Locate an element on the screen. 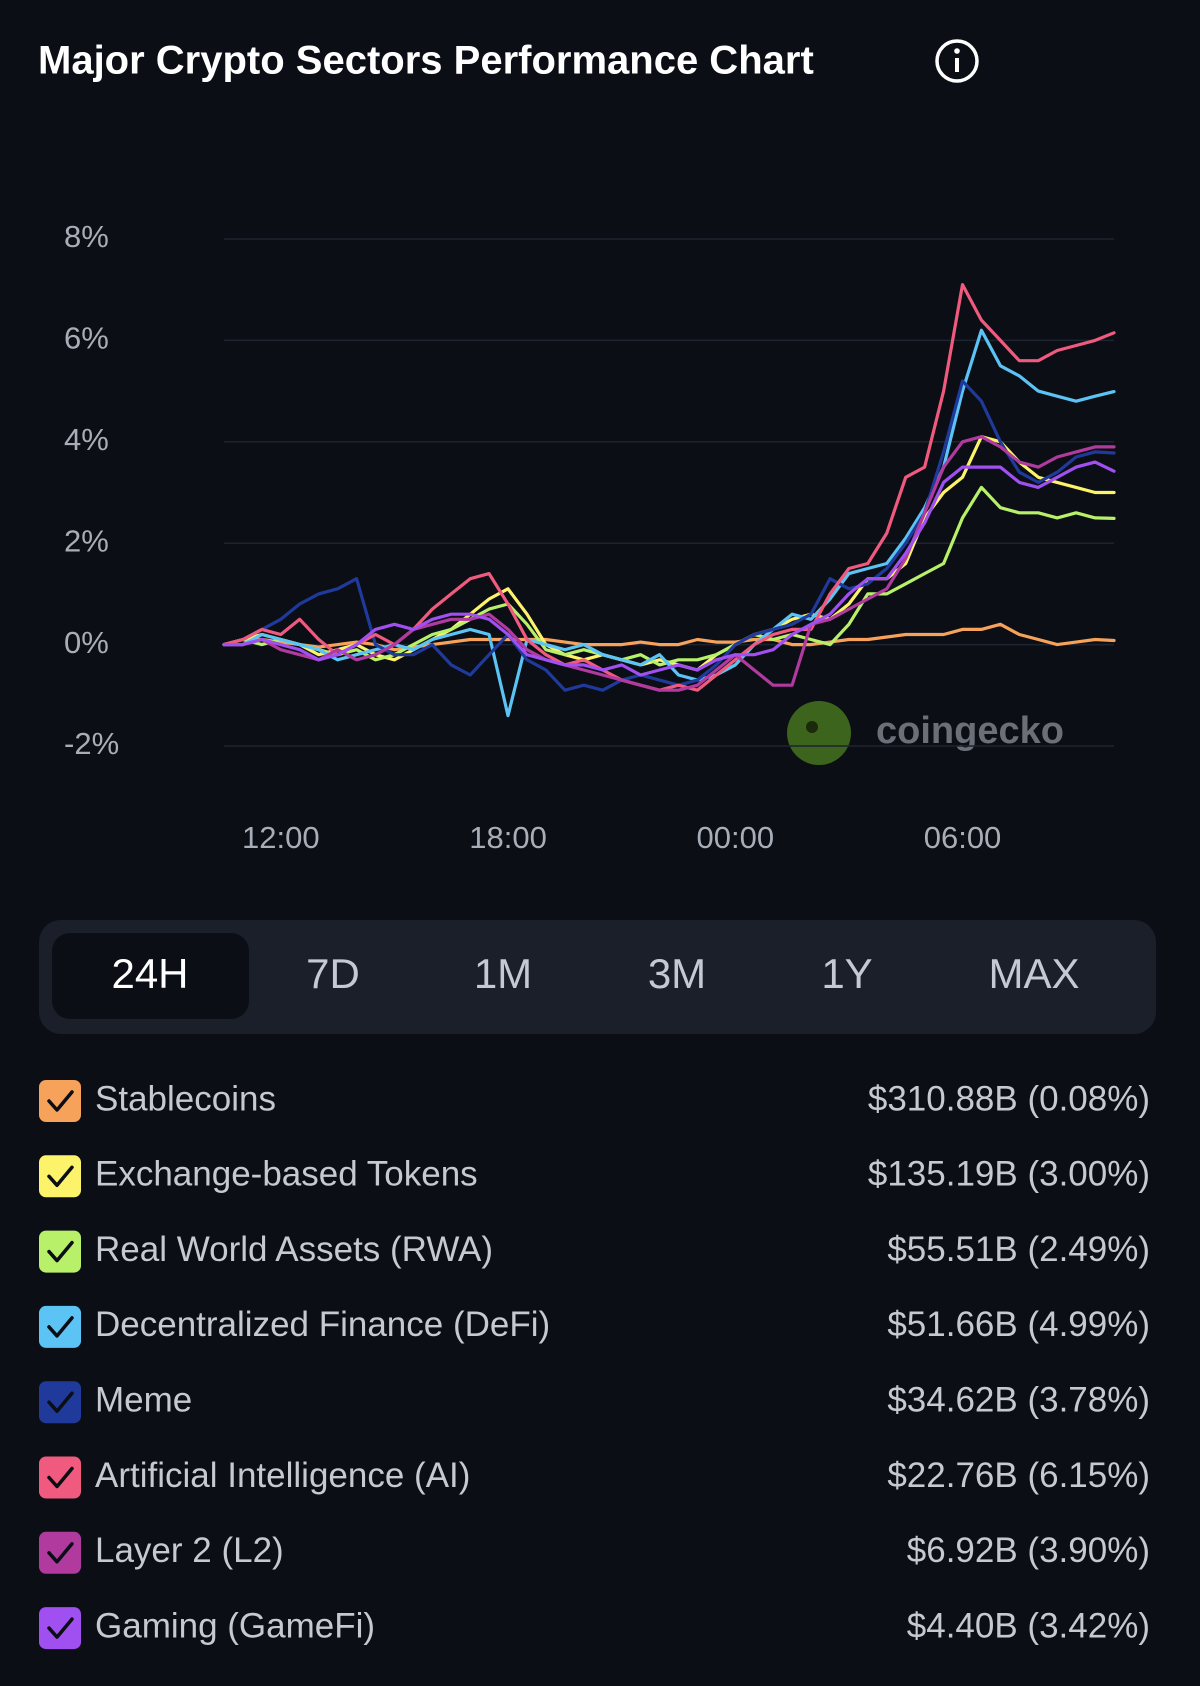  y-tick-label: -2% is located at coordinates (91, 743).